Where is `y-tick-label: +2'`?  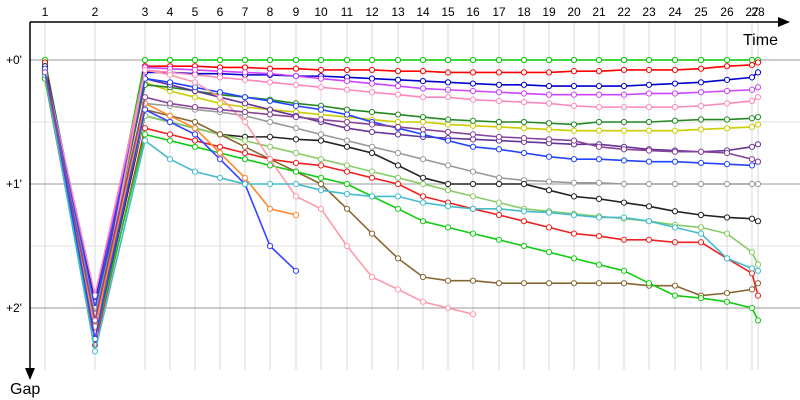
y-tick-label: +2' is located at coordinates (14, 308).